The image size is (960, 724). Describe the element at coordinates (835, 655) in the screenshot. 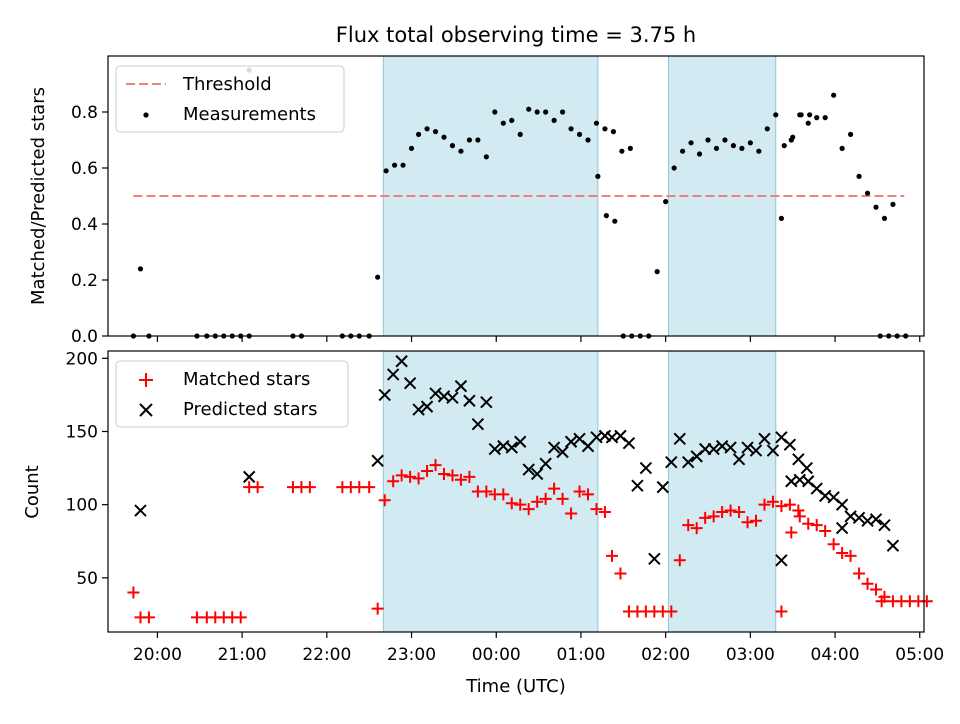

I see `x-tick-label: 04:00` at that location.